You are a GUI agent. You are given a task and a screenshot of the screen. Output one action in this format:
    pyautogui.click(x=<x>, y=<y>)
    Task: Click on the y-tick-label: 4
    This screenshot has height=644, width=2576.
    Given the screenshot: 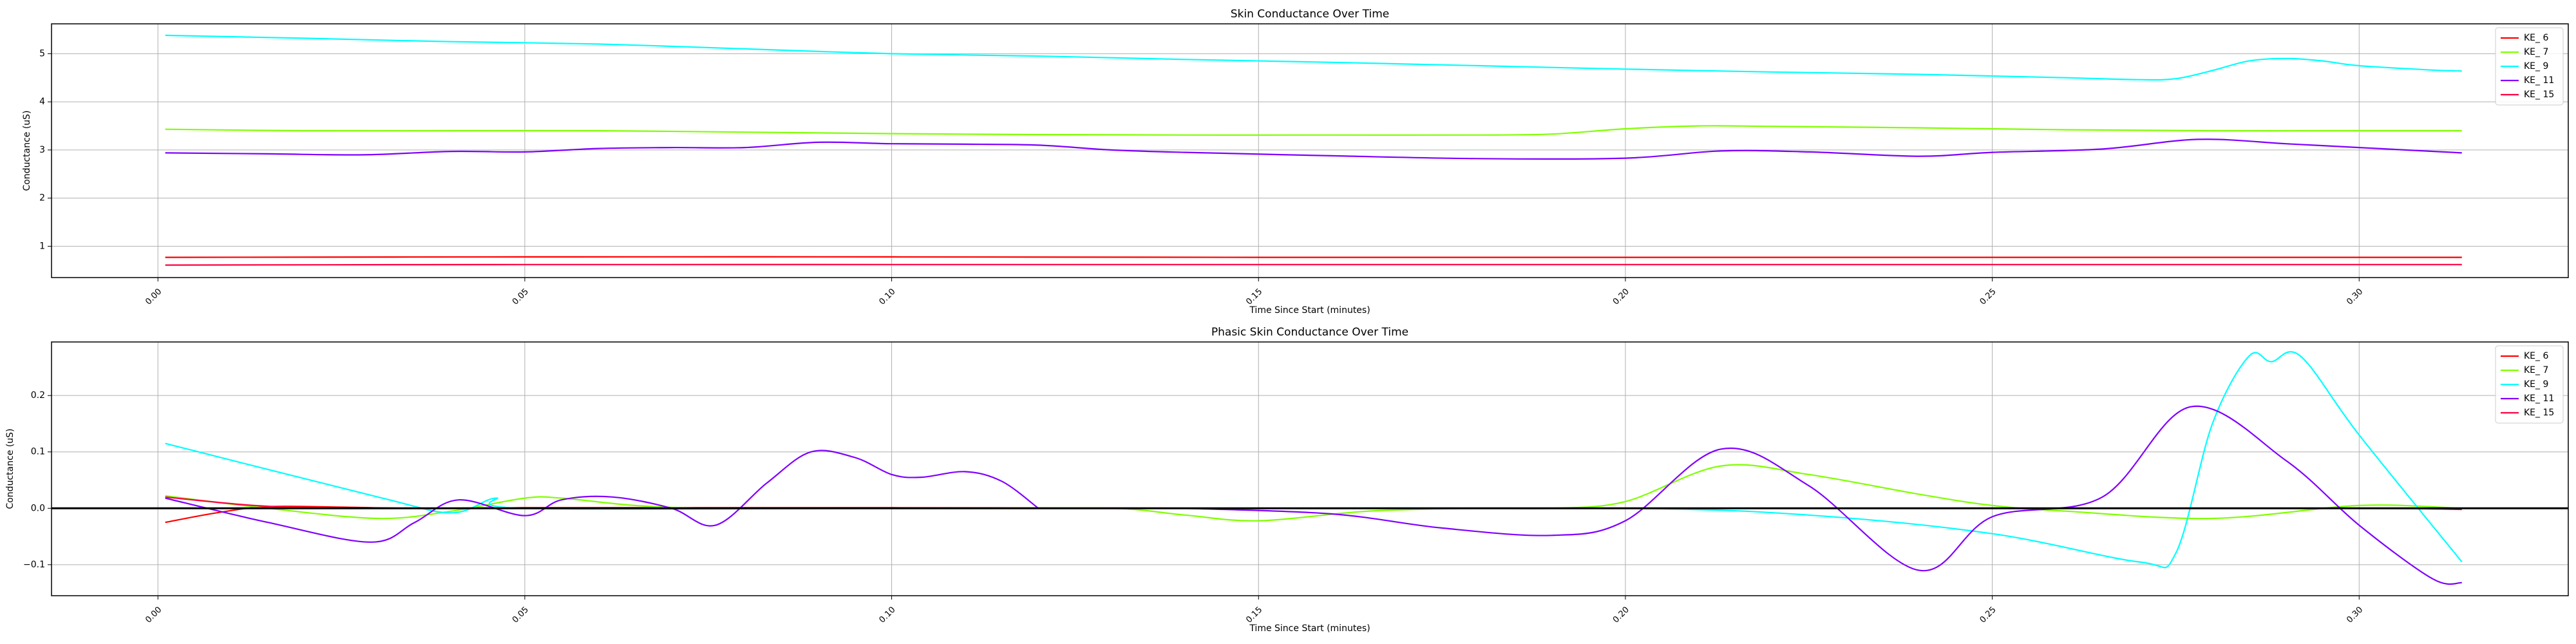 What is the action you would take?
    pyautogui.click(x=42, y=102)
    